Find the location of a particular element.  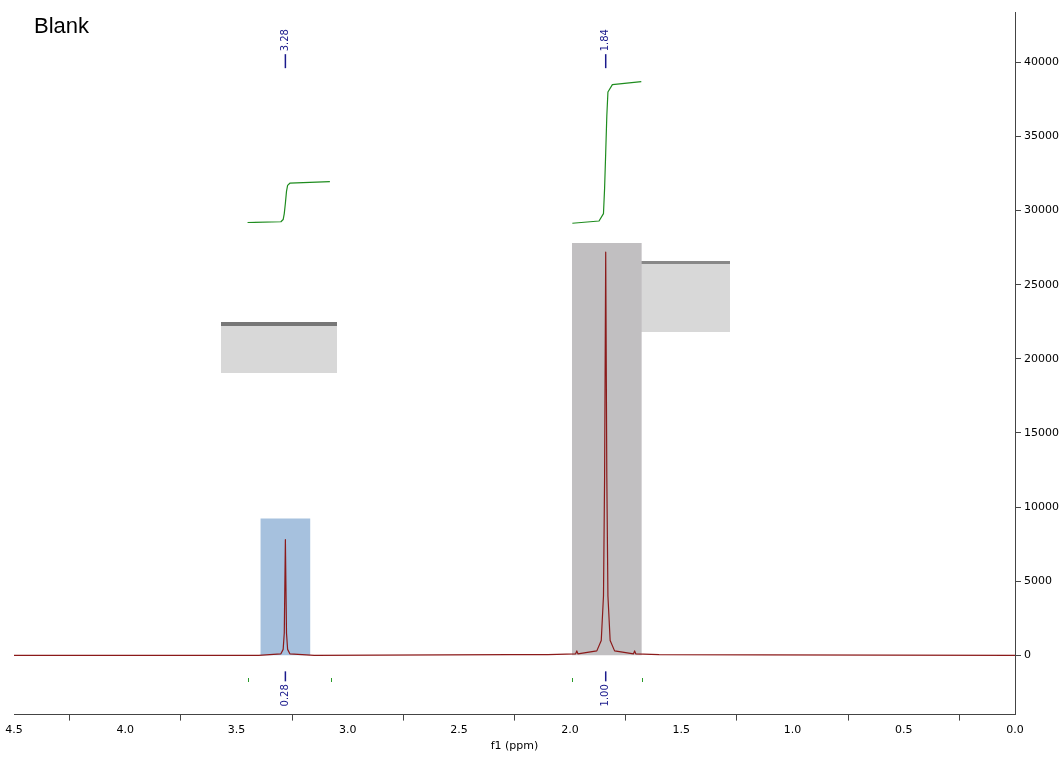

y-tick-label: 35000 is located at coordinates (1042, 136).